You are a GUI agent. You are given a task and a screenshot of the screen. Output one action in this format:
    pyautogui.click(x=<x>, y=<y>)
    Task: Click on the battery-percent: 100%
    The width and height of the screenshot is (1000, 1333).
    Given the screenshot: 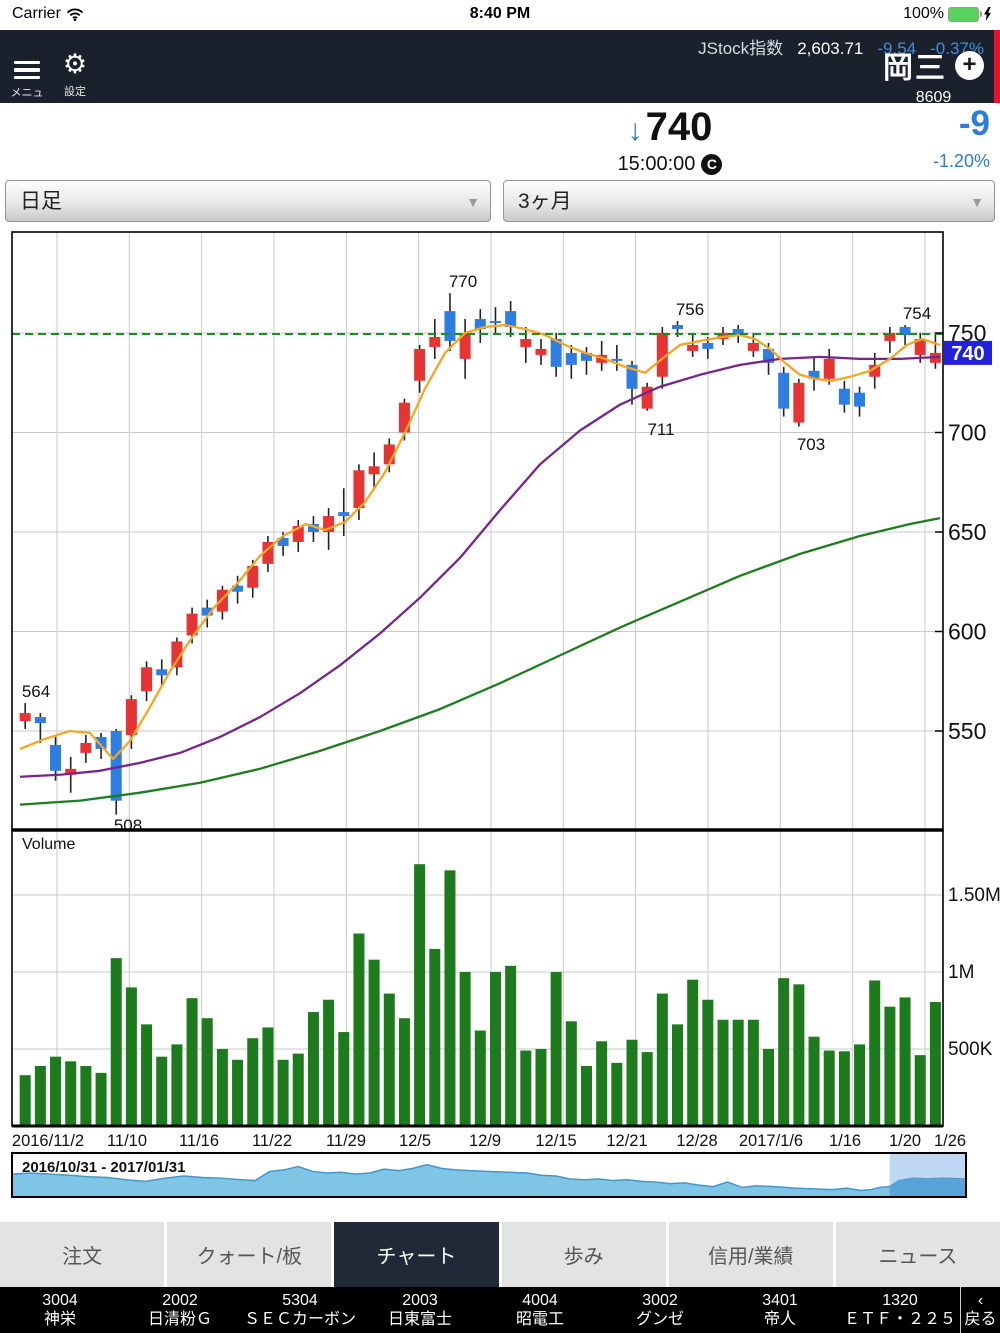 What is the action you would take?
    pyautogui.click(x=923, y=13)
    